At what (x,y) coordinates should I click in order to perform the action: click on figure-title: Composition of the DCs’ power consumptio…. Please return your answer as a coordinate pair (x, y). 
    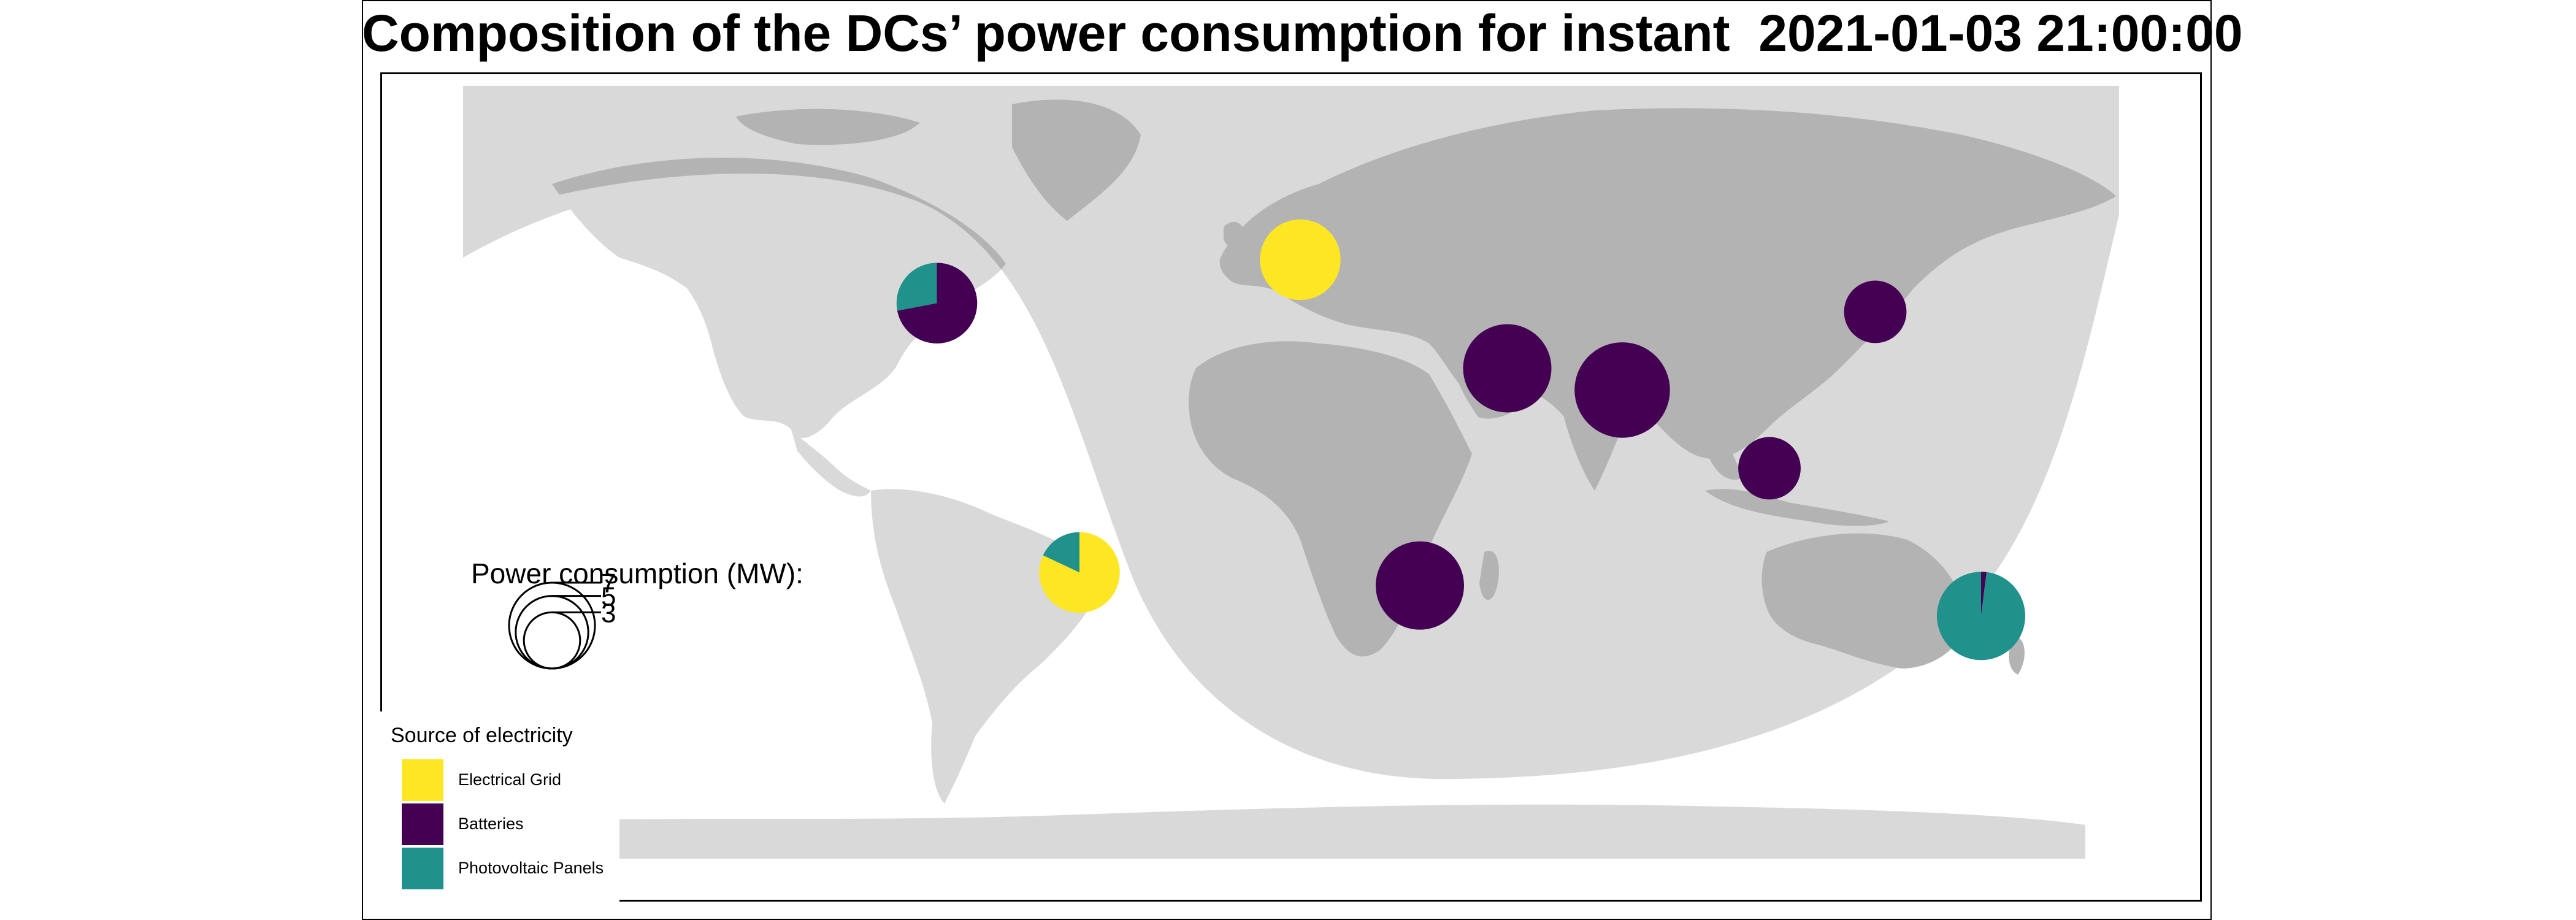
    Looking at the image, I should click on (1302, 33).